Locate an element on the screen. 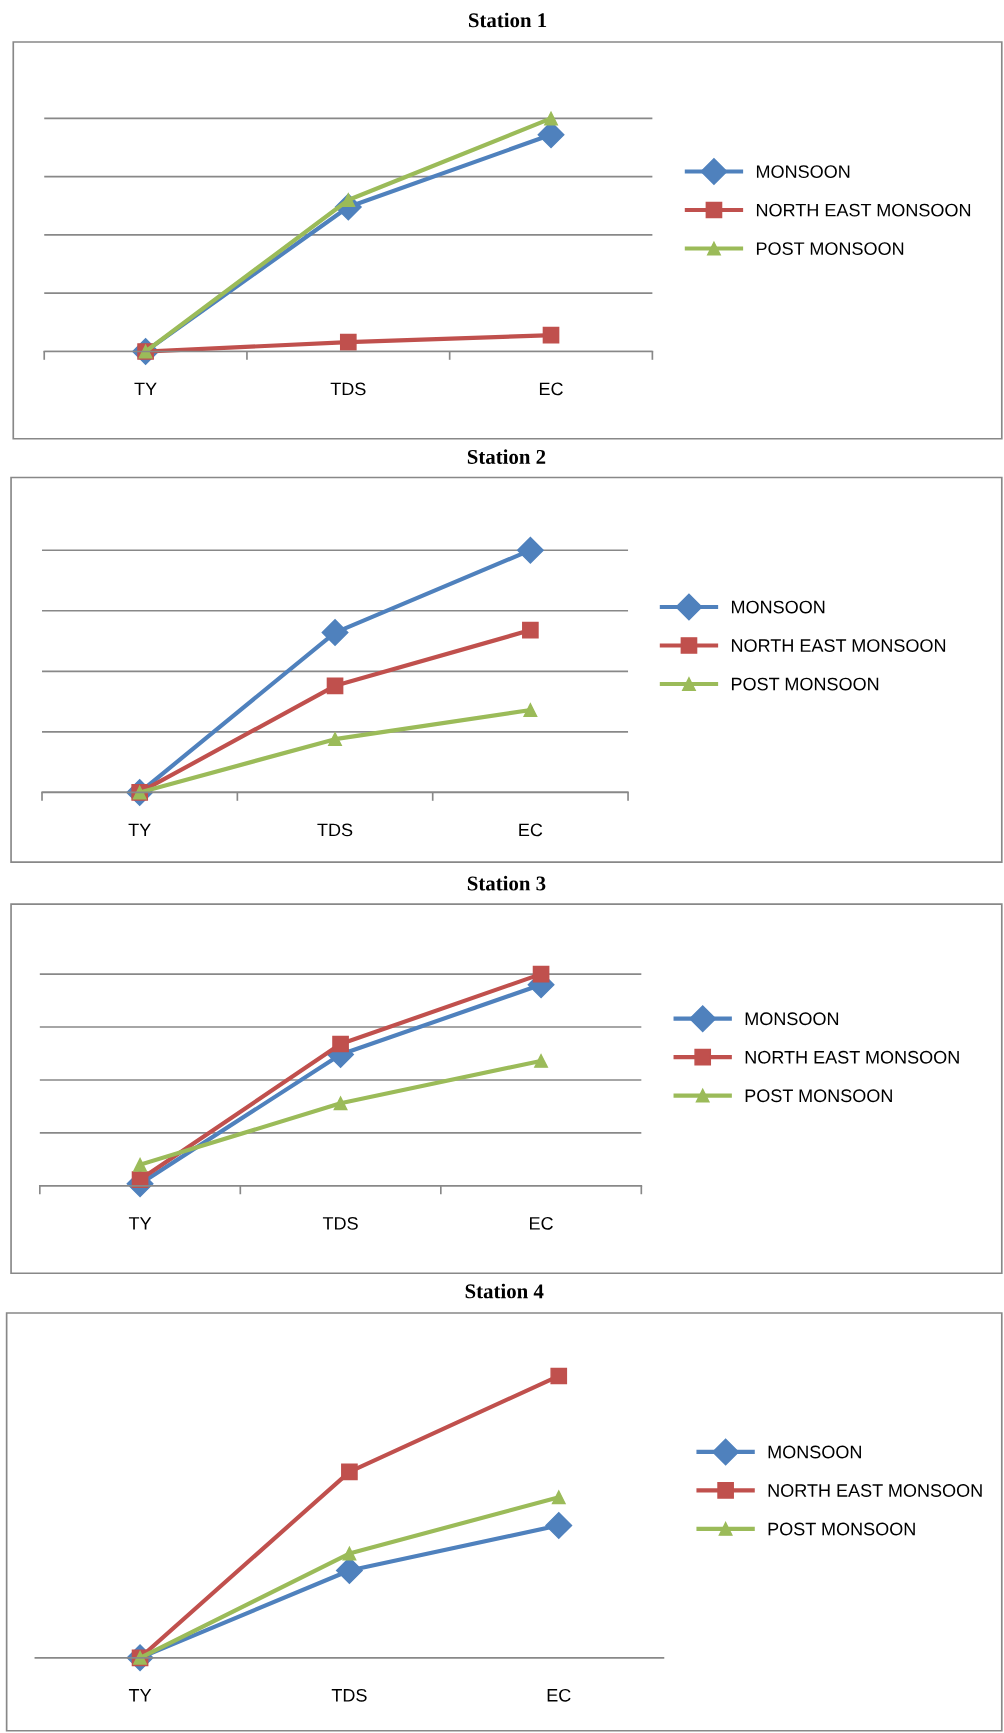 The width and height of the screenshot is (1004, 1733). chart-title: Station 2 is located at coordinates (506, 456).